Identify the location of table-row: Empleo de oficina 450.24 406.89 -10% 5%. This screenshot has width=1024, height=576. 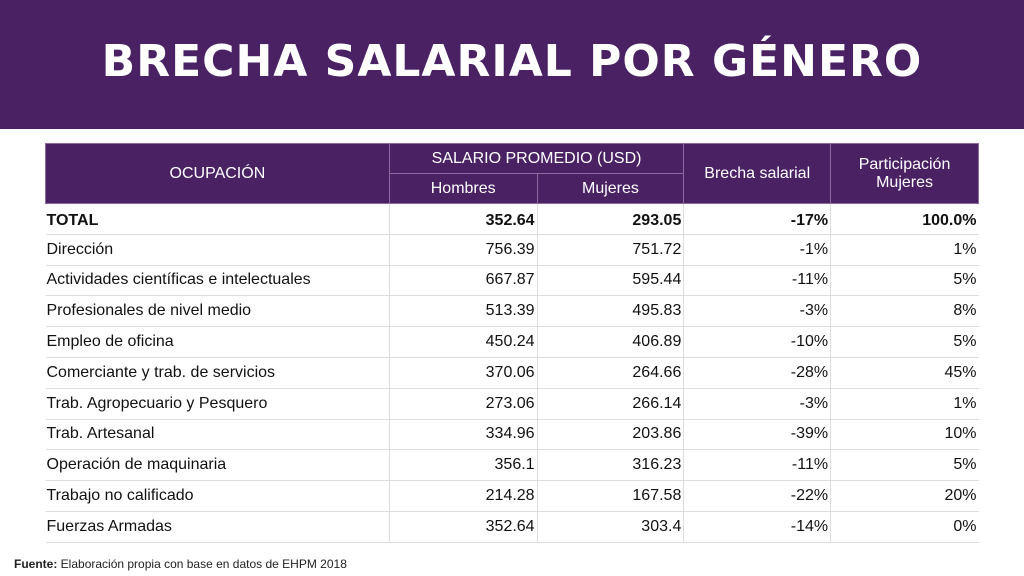
(512, 342).